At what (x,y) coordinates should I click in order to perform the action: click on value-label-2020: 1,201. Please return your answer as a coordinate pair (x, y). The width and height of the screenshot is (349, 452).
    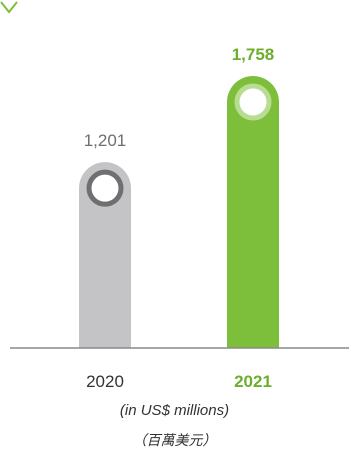
    Looking at the image, I should click on (105, 140).